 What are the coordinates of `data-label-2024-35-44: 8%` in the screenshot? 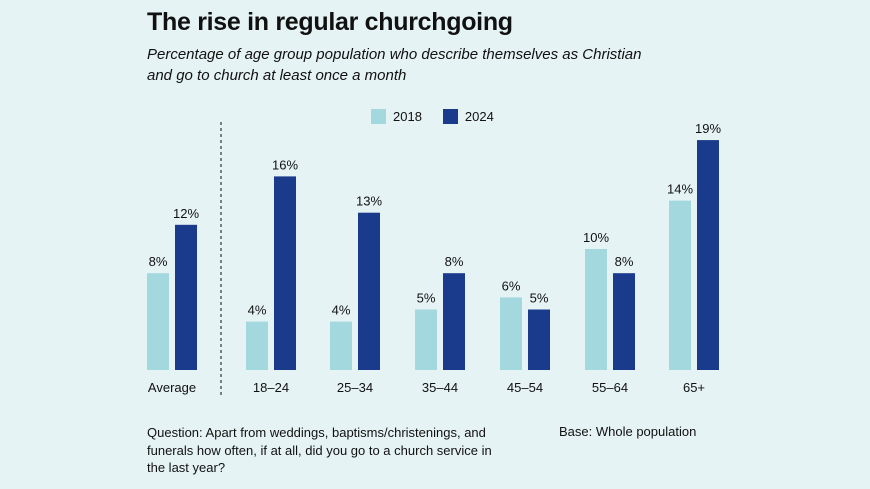 It's located at (454, 261).